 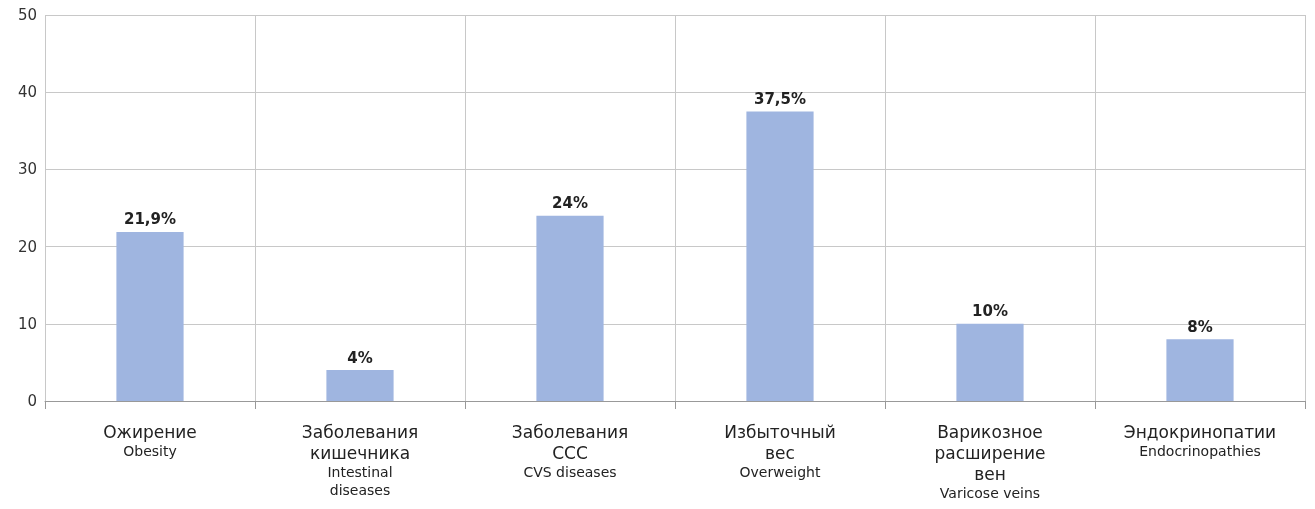 What do you see at coordinates (27, 323) in the screenshot?
I see `y-tick-label: 10` at bounding box center [27, 323].